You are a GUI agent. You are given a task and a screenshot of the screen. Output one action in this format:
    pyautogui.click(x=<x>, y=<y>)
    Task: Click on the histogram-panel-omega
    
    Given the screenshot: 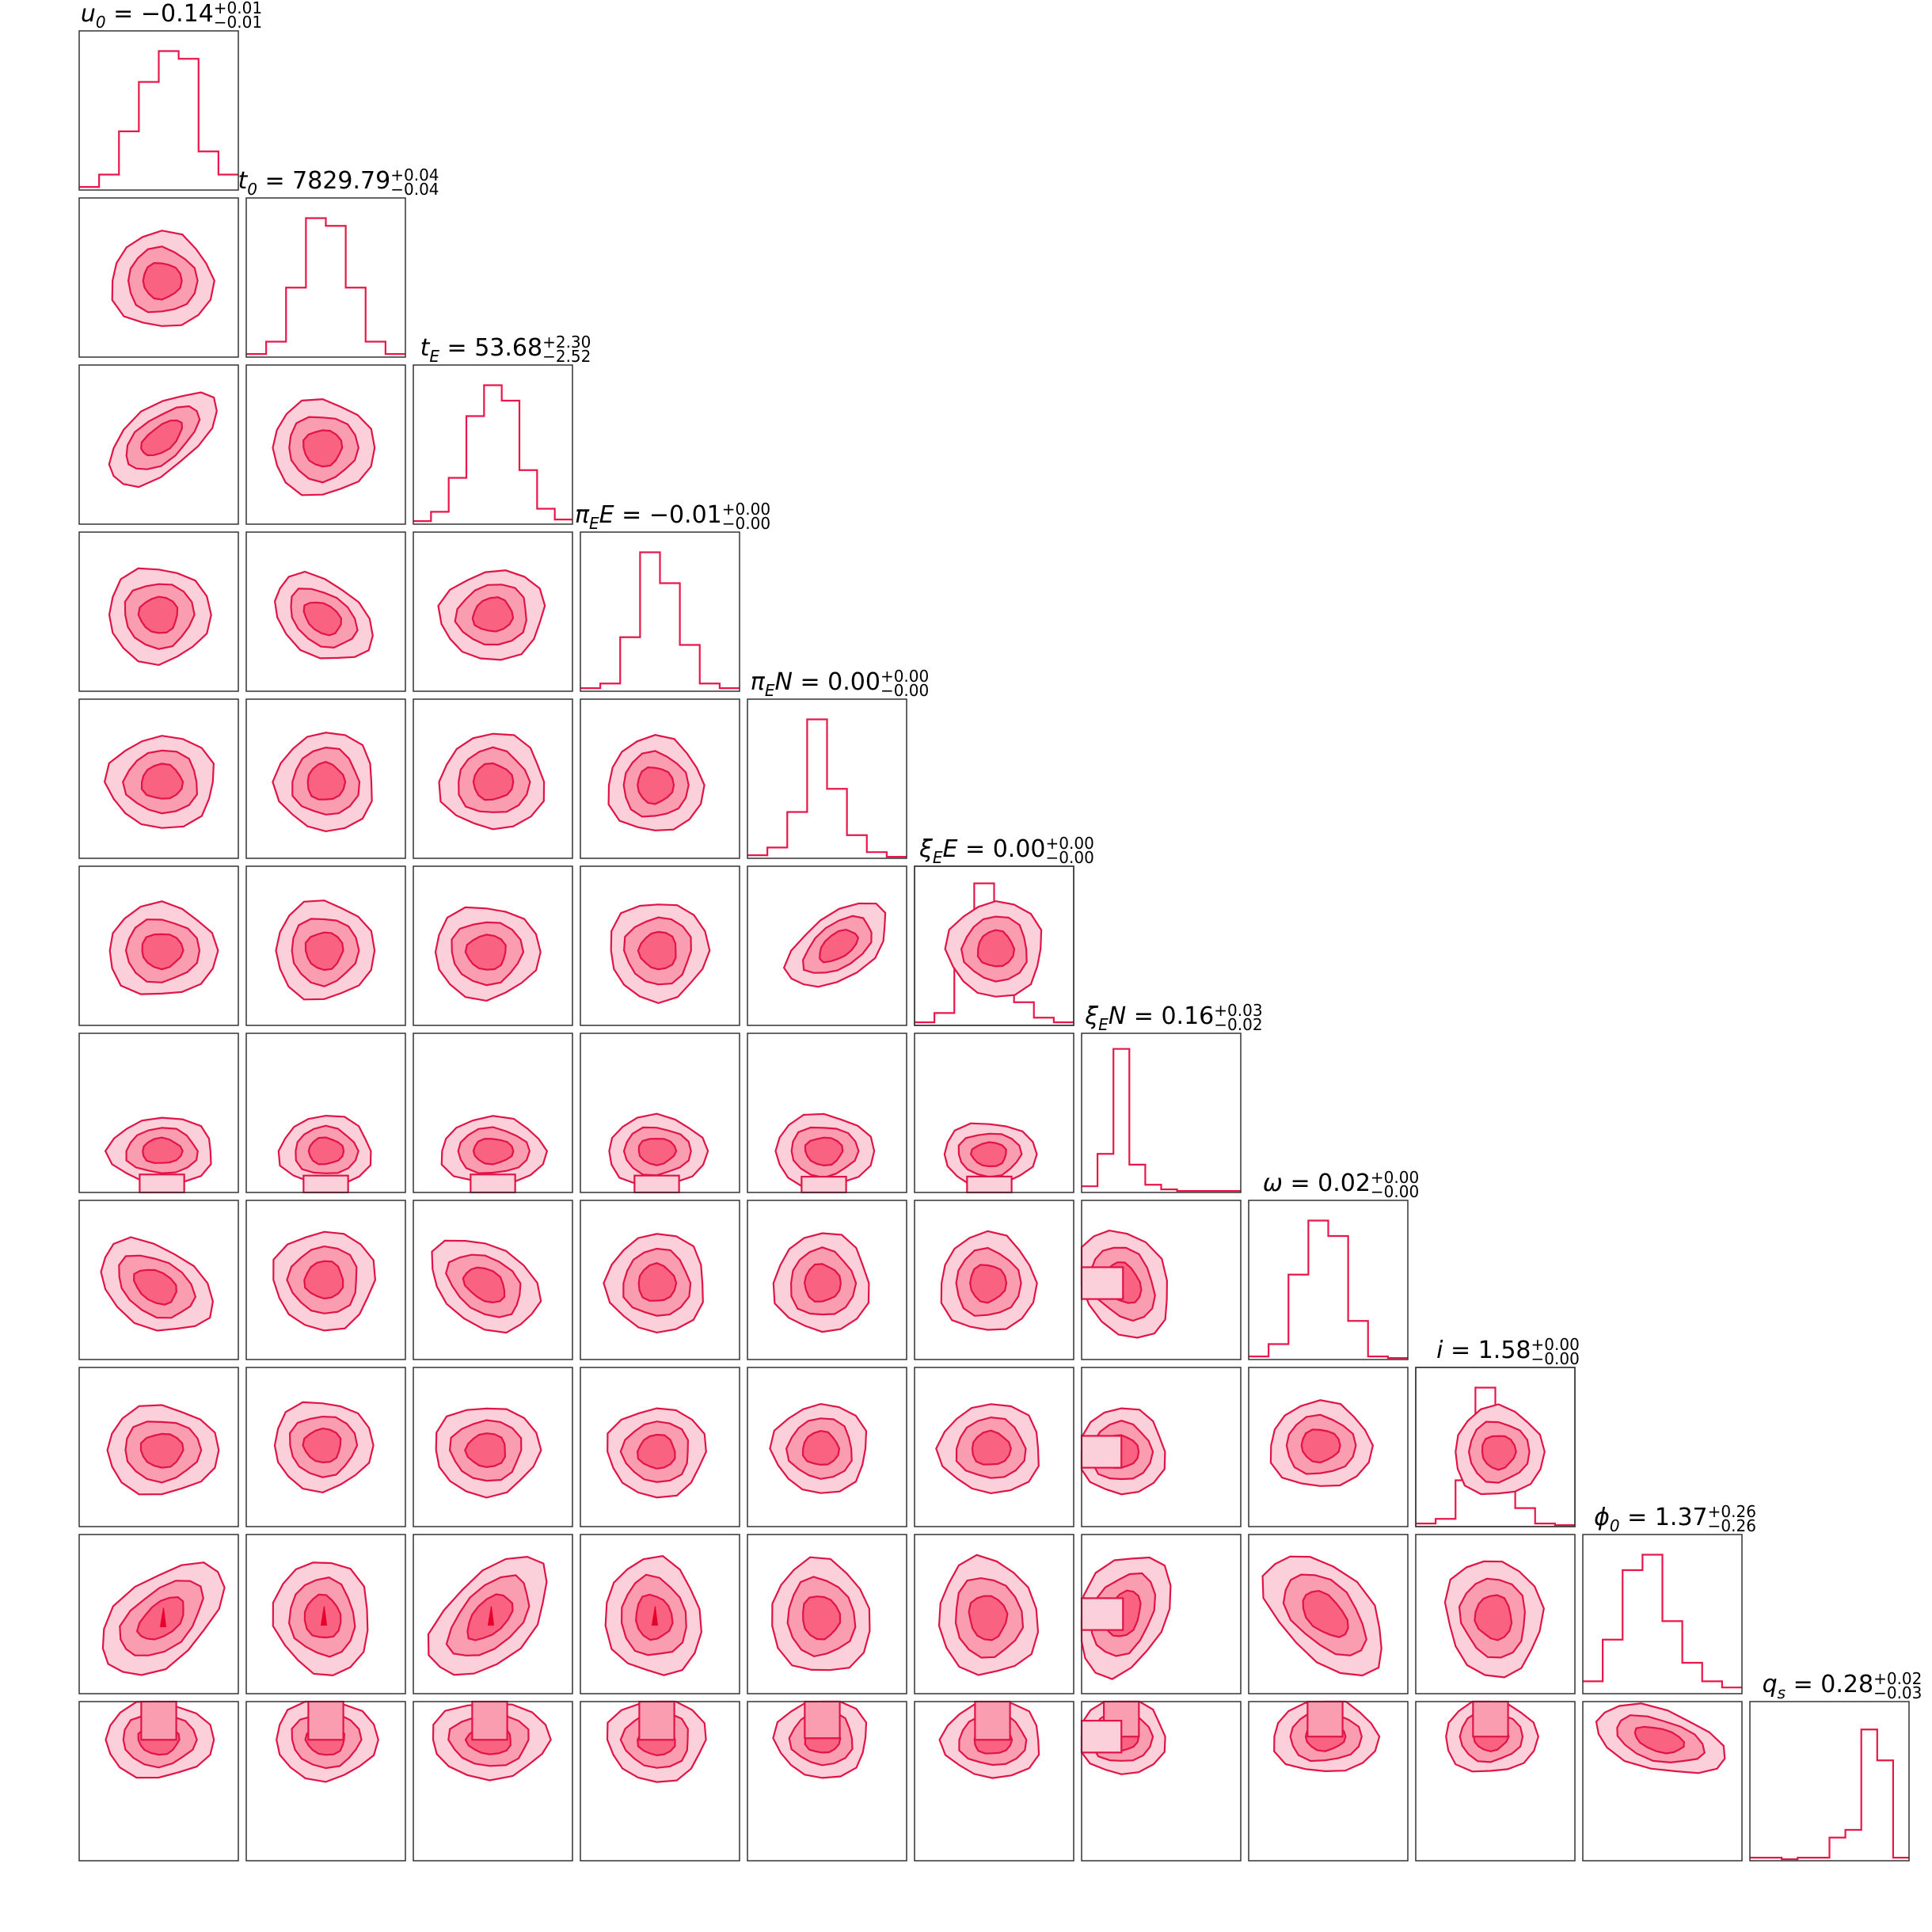 What is the action you would take?
    pyautogui.click(x=1329, y=1280)
    